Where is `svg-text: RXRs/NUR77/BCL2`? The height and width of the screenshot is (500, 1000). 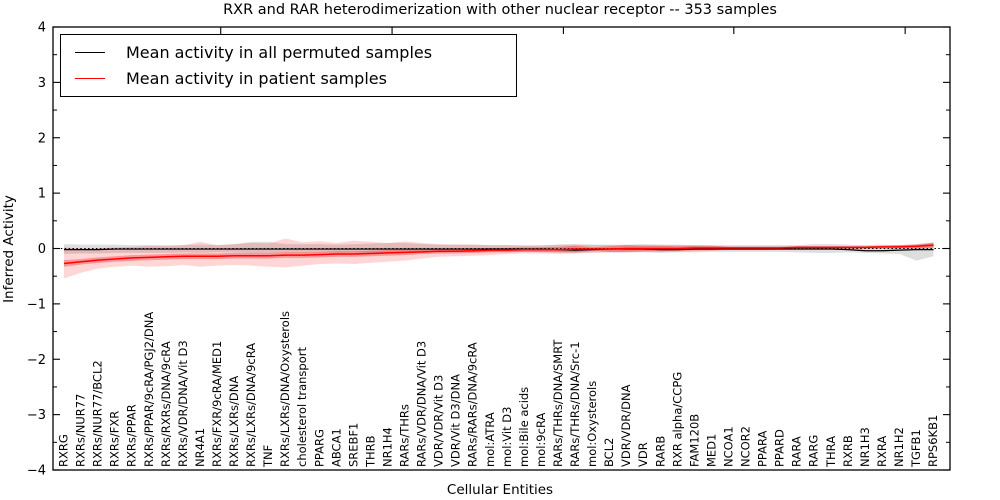
svg-text: RXRs/NUR77/BCL2 is located at coordinates (98, 413).